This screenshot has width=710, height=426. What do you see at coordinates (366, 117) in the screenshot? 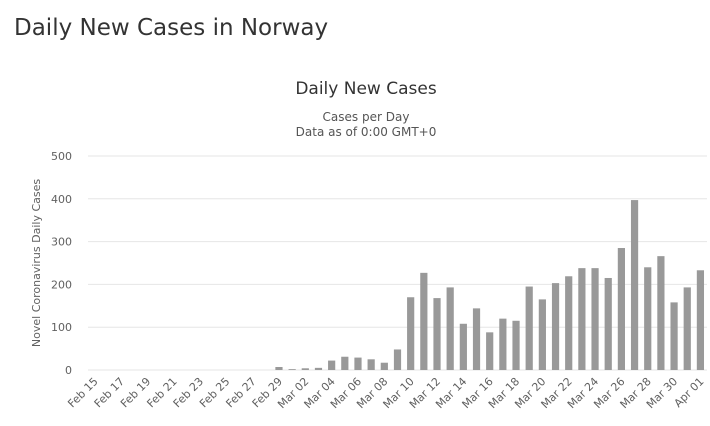
I see `chart-subtitle: Cases per Day` at bounding box center [366, 117].